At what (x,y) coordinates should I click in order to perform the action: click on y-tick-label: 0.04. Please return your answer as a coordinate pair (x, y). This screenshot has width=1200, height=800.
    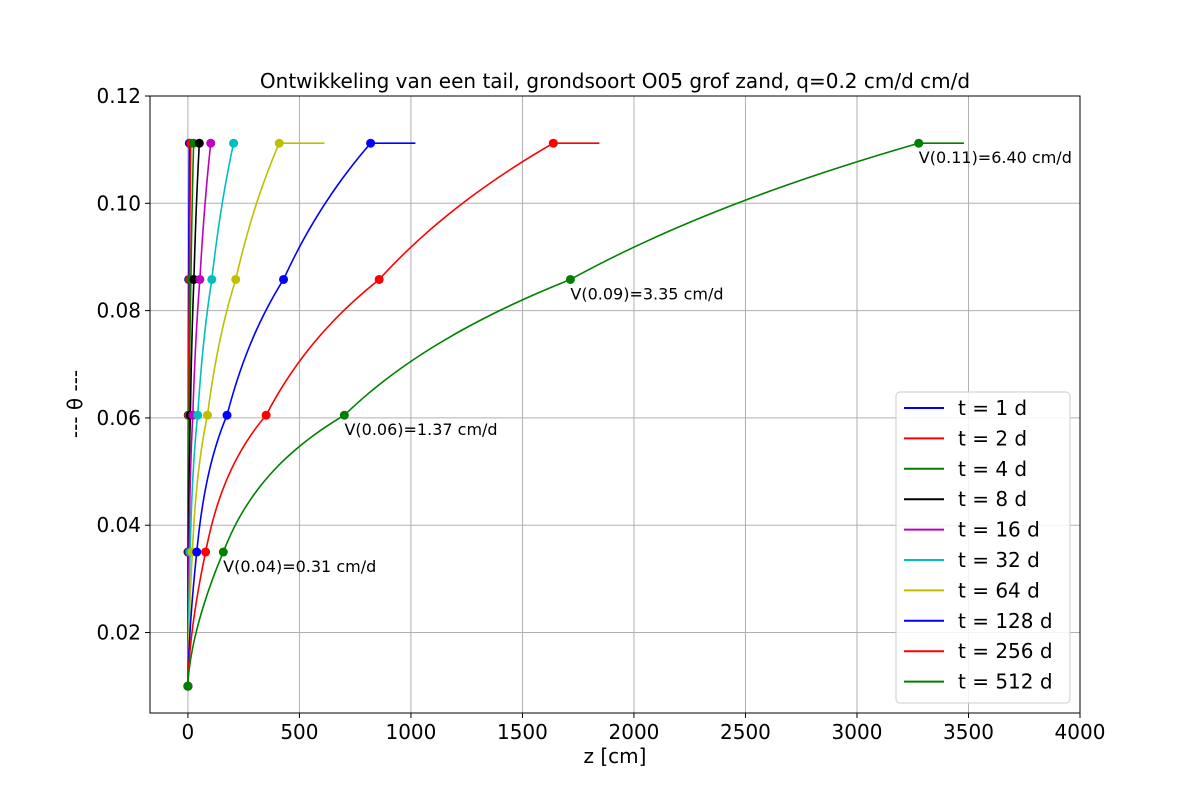
    Looking at the image, I should click on (118, 525).